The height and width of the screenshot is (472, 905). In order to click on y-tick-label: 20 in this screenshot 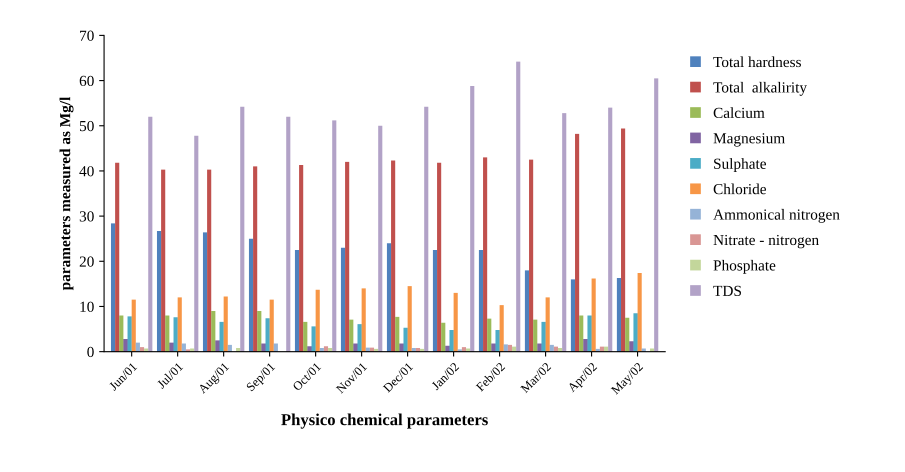, I will do `click(87, 261)`.